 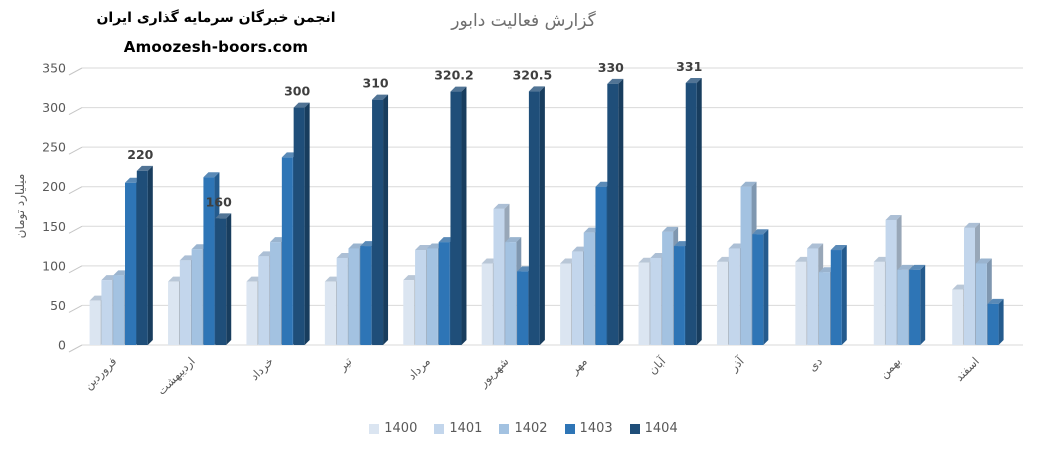 What do you see at coordinates (534, 218) in the screenshot?
I see `bar-1404-m6` at bounding box center [534, 218].